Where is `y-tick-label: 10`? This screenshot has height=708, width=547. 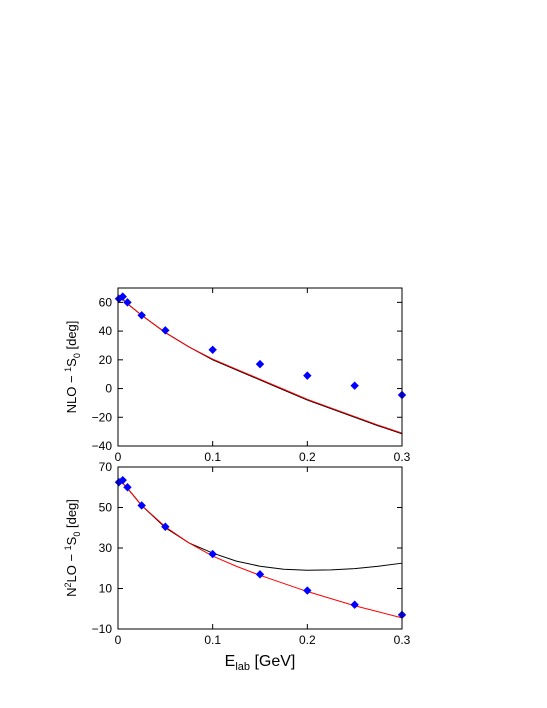 y-tick-label: 10 is located at coordinates (106, 589).